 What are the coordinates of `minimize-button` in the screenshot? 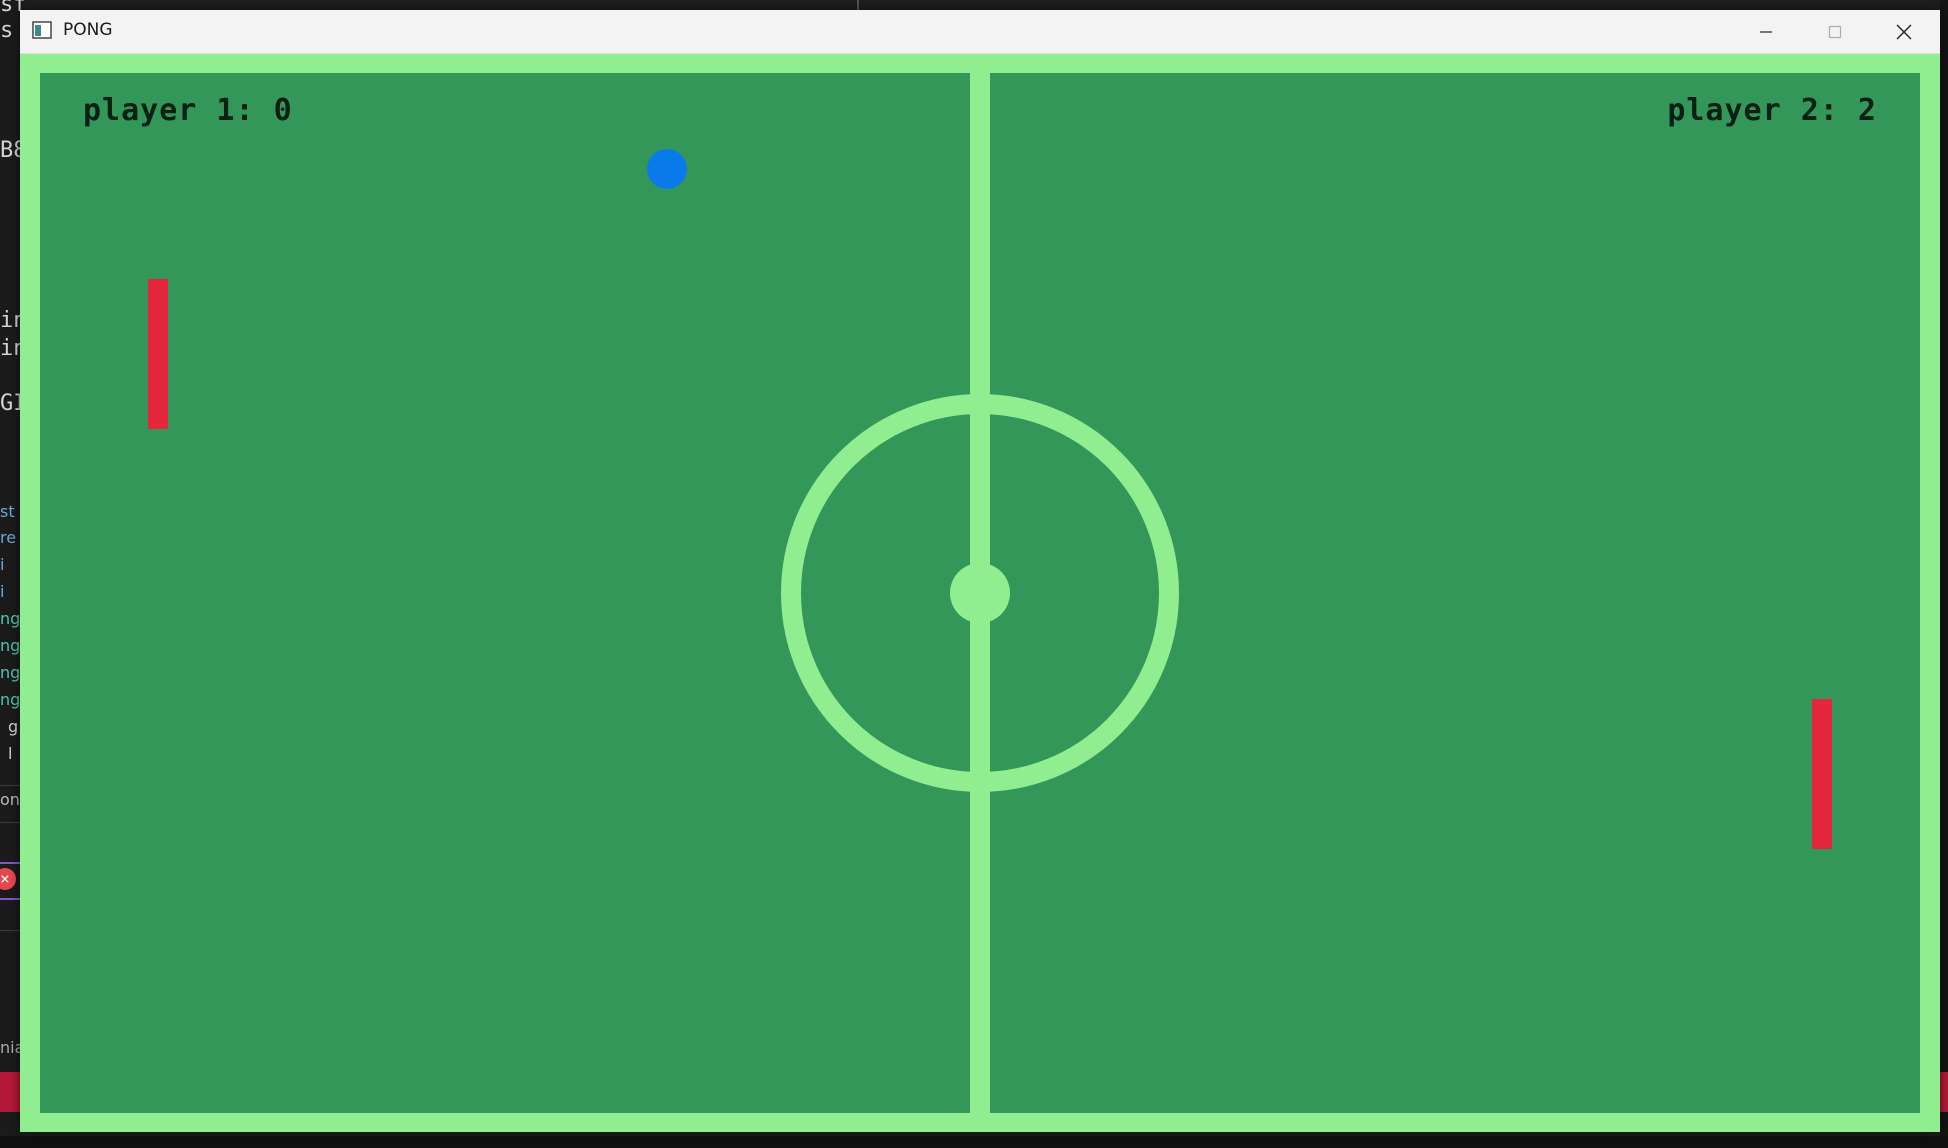 It's located at (1766, 31).